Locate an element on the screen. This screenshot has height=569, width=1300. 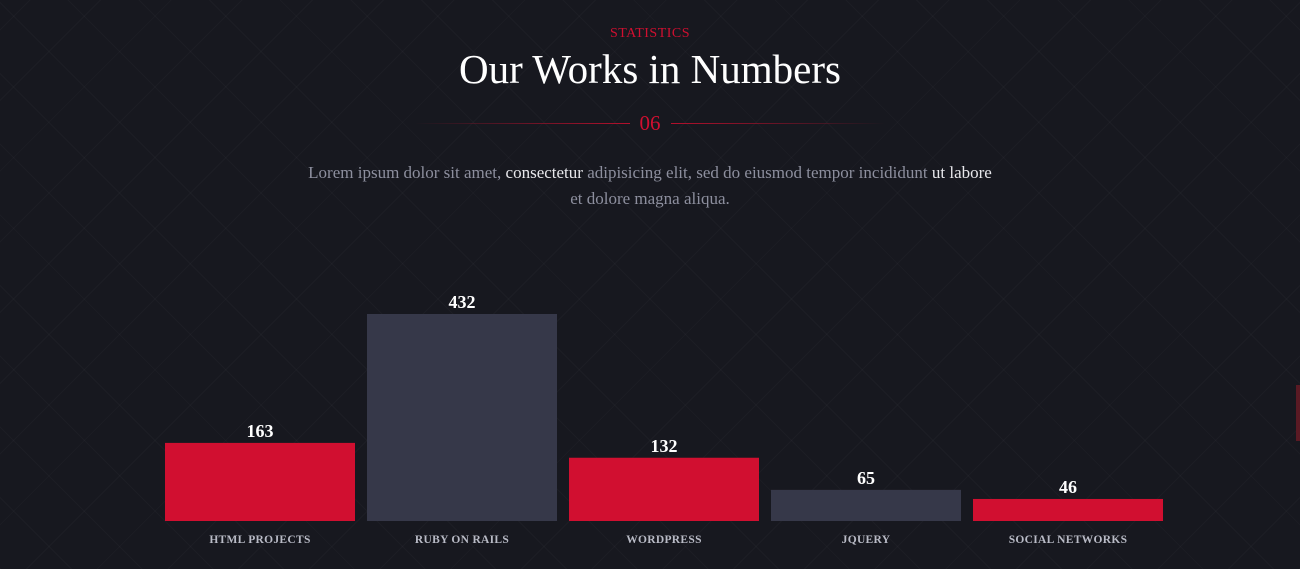
description-text-3: et dolore magna aliqua. is located at coordinates (650, 198).